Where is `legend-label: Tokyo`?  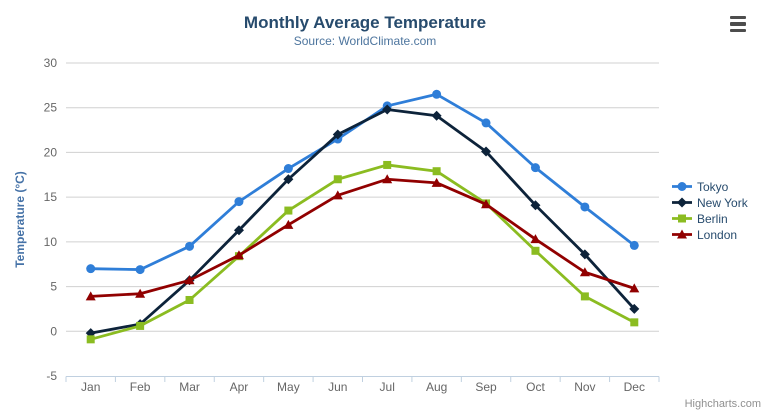 legend-label: Tokyo is located at coordinates (713, 186).